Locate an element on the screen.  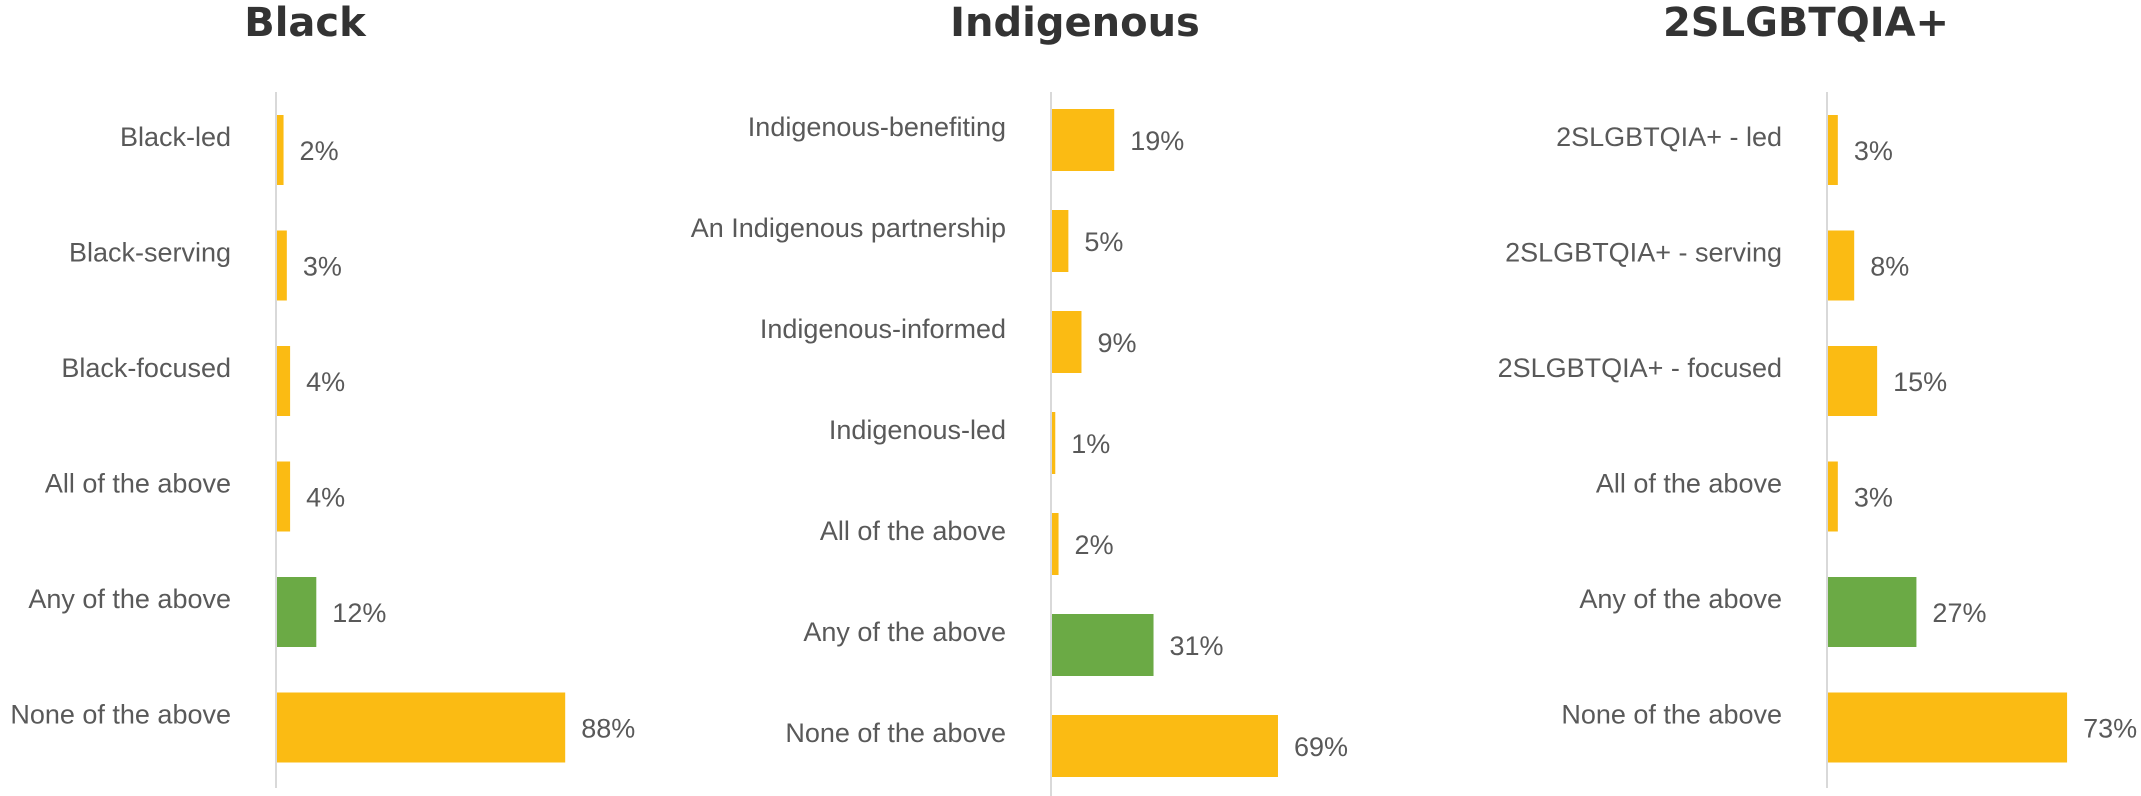
data-label: 8% is located at coordinates (1889, 267).